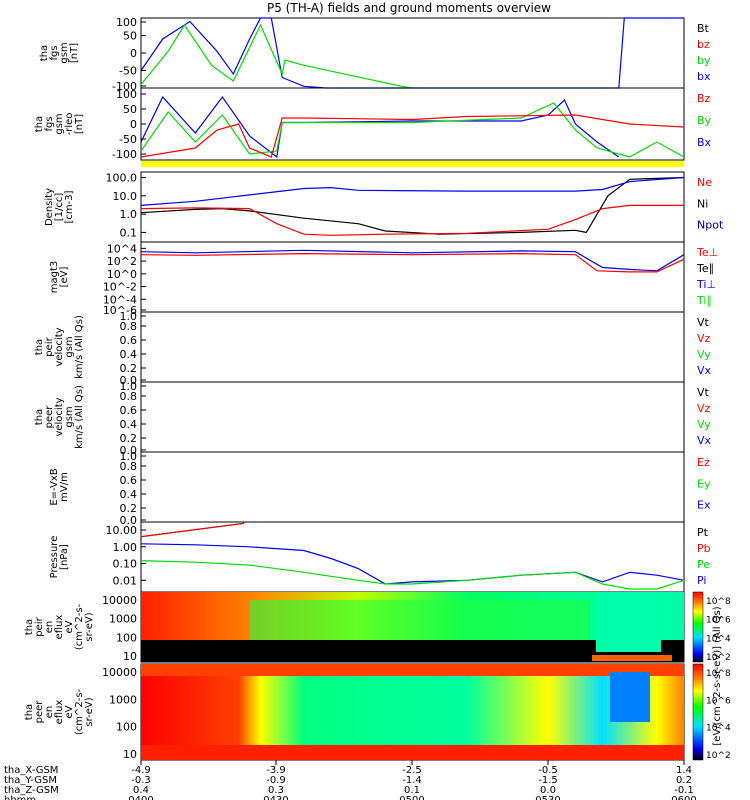 This screenshot has height=800, width=750. I want to click on y-axis-label: peir, so click(39, 626).